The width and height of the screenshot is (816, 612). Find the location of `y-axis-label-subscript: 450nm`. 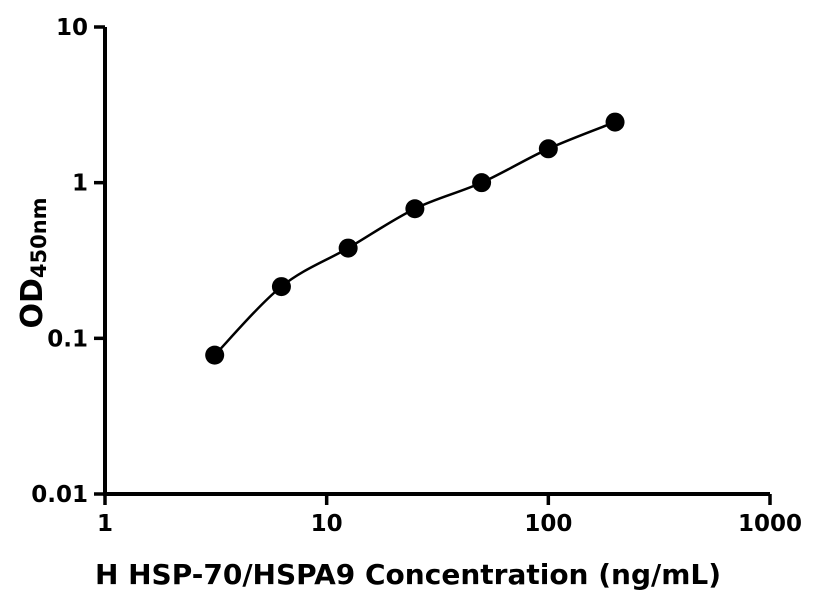

y-axis-label-subscript: 450nm is located at coordinates (39, 238).